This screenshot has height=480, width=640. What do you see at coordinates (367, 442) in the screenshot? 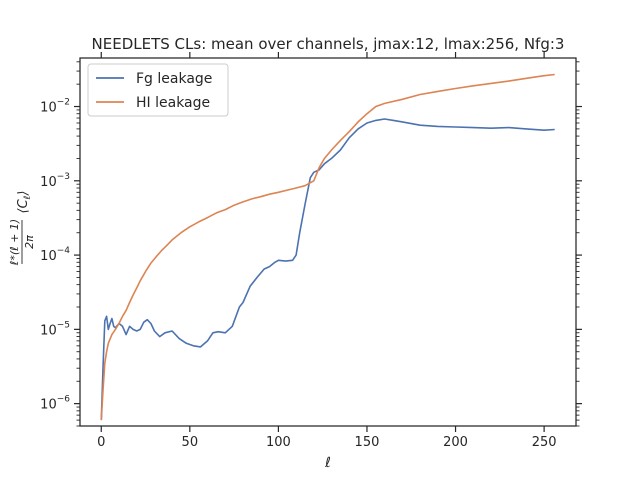
I see `x-tick-label: 150` at bounding box center [367, 442].